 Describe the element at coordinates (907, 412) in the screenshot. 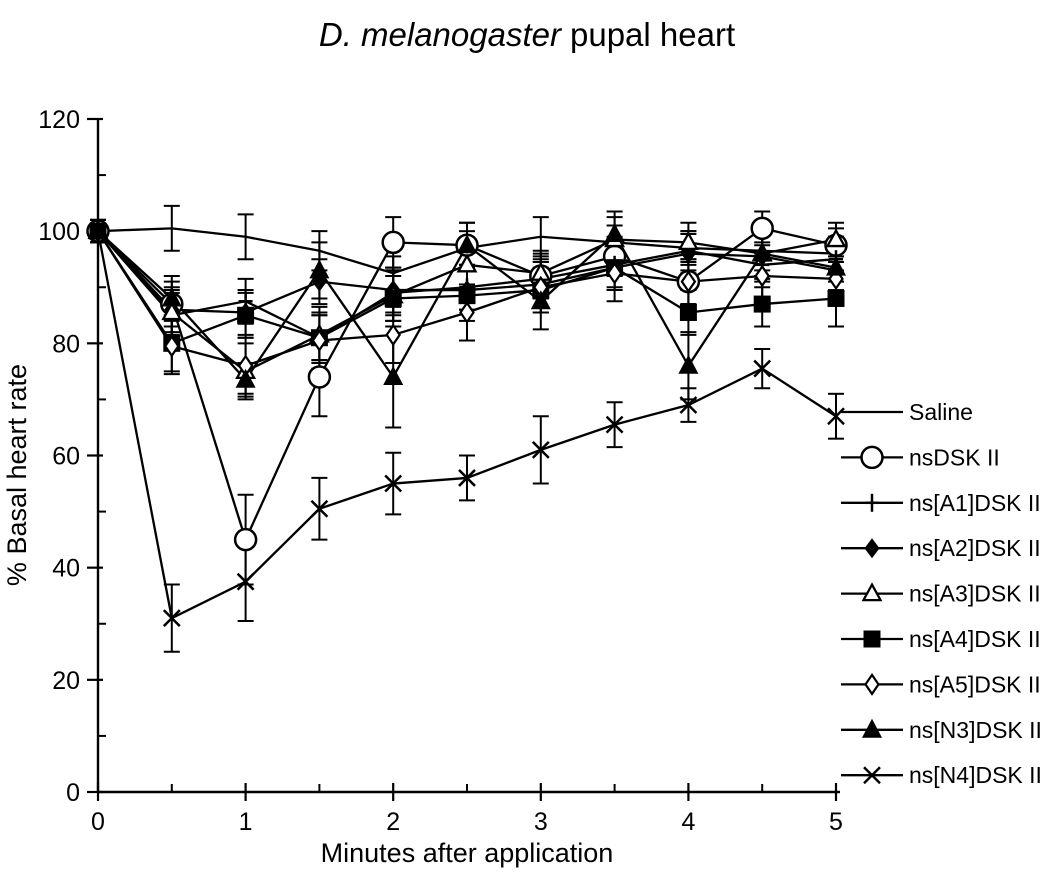

I see `legend-item-saline: Saline` at that location.